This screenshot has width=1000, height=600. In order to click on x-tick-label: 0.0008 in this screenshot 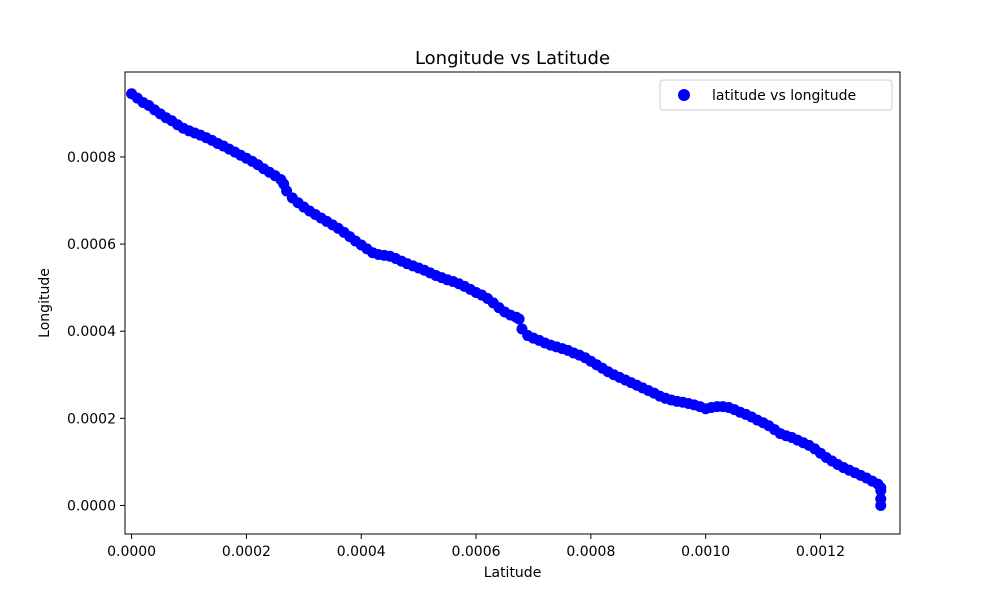, I will do `click(590, 552)`.